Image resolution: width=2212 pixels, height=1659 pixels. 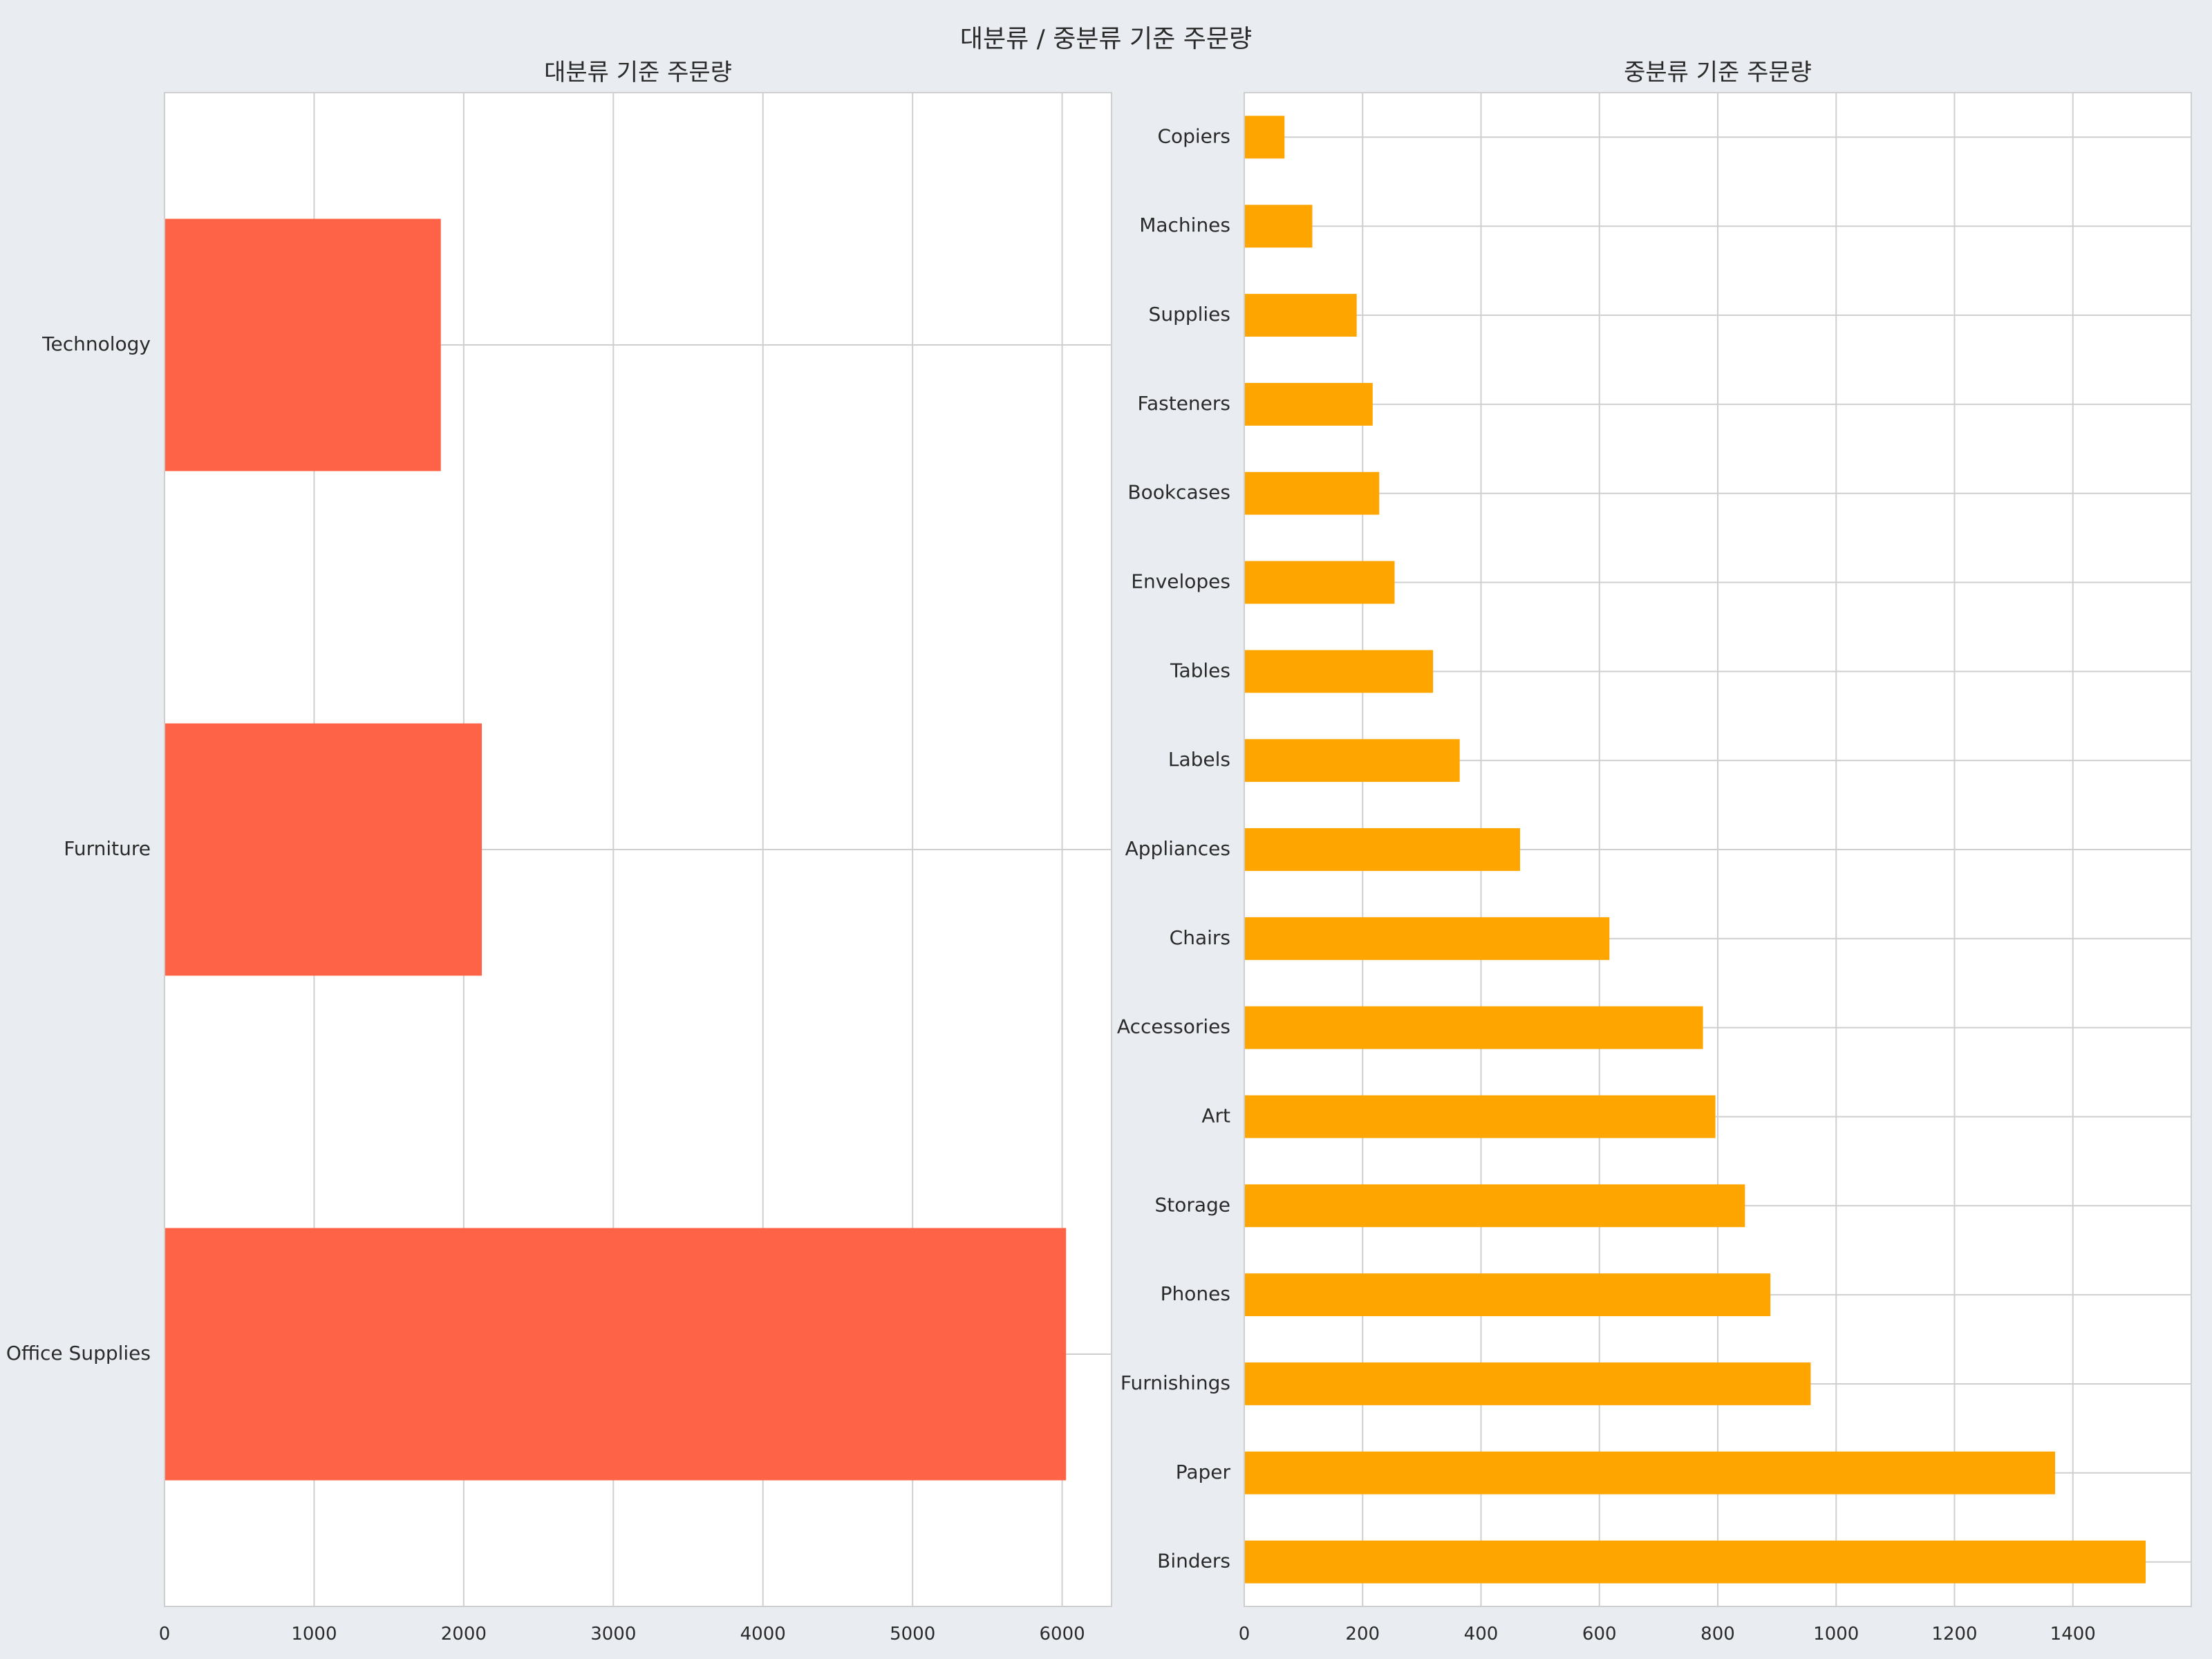 I want to click on subcategory-category-label: Labels, so click(x=1199, y=759).